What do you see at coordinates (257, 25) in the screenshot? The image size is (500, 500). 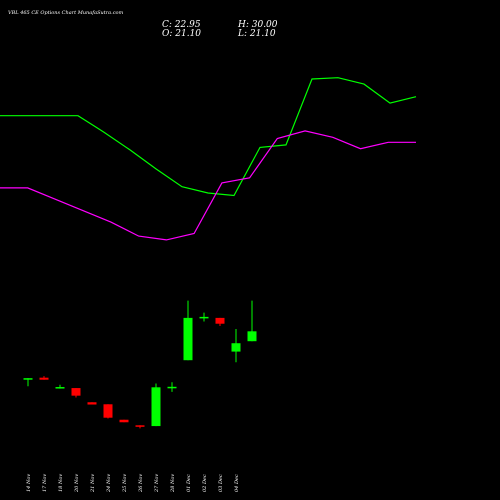 I see `high-value: H: 30.00` at bounding box center [257, 25].